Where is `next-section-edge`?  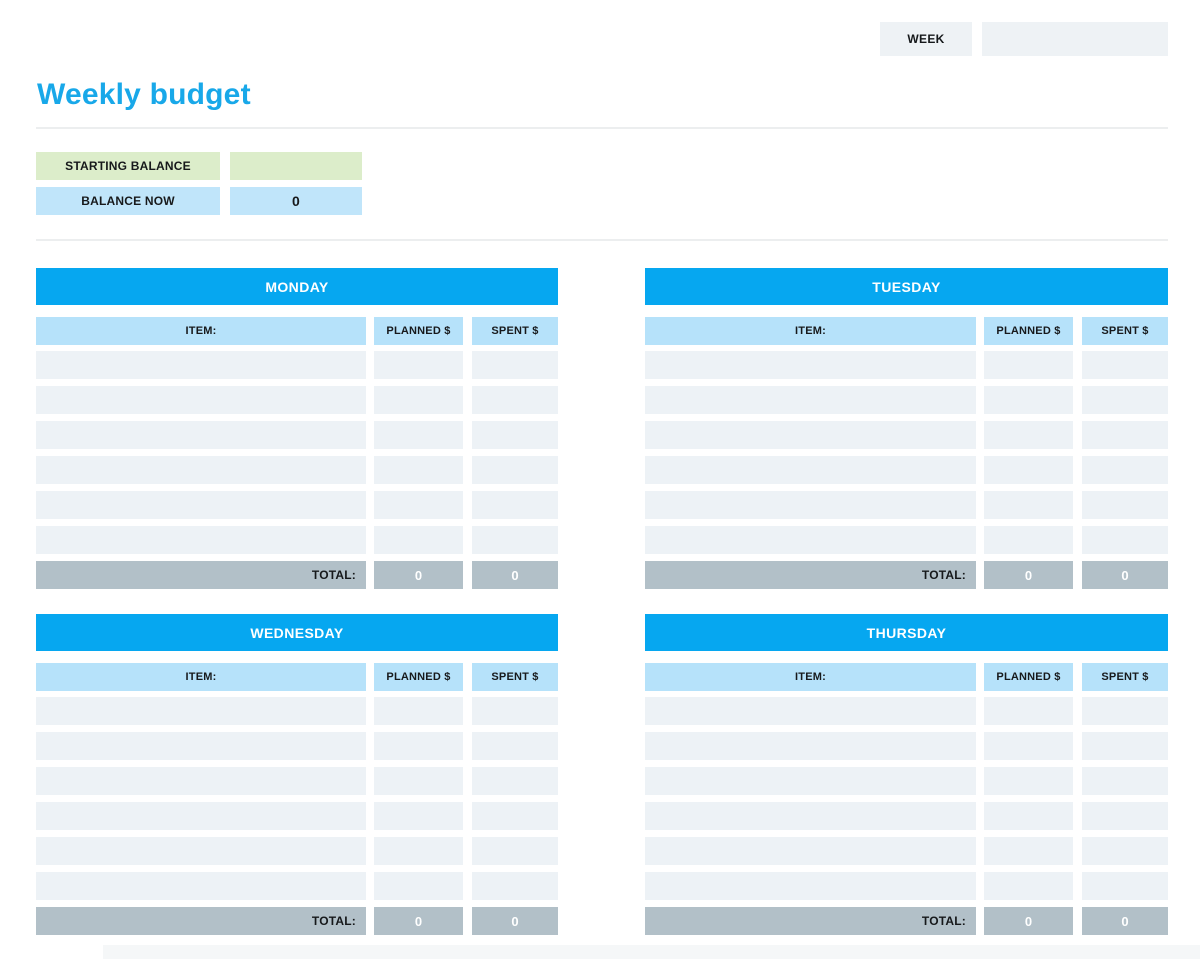
next-section-edge is located at coordinates (651, 952).